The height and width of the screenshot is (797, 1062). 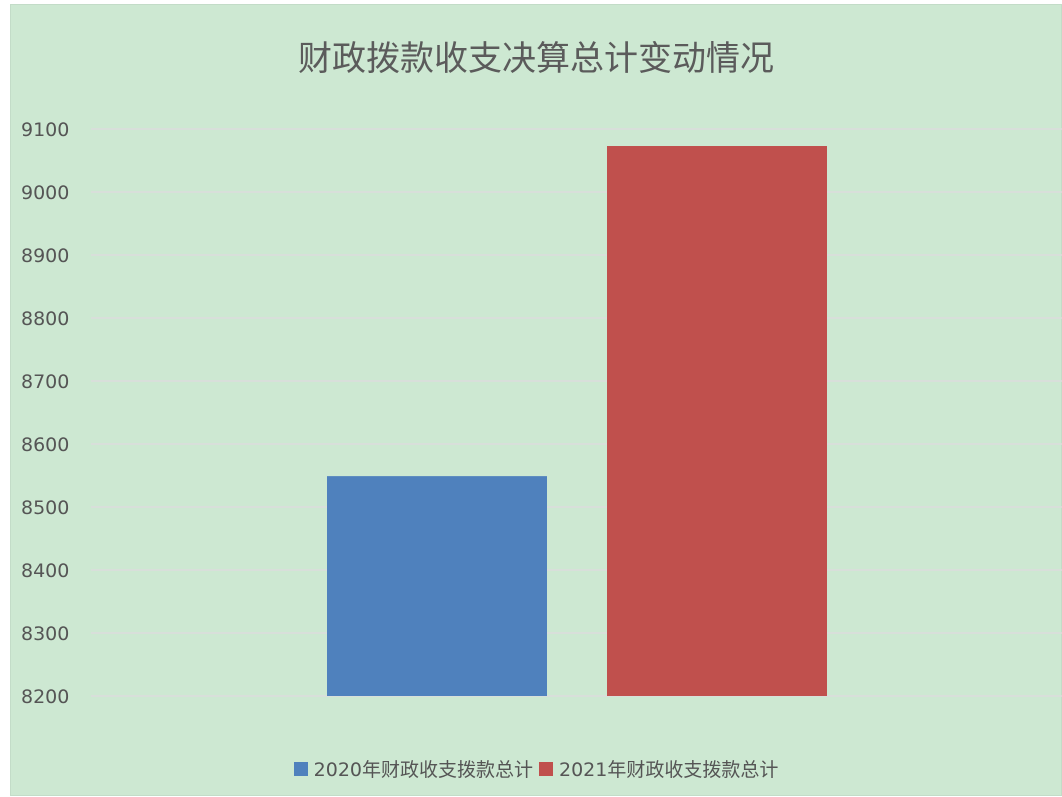 What do you see at coordinates (45, 634) in the screenshot?
I see `y-tick-label: 8300` at bounding box center [45, 634].